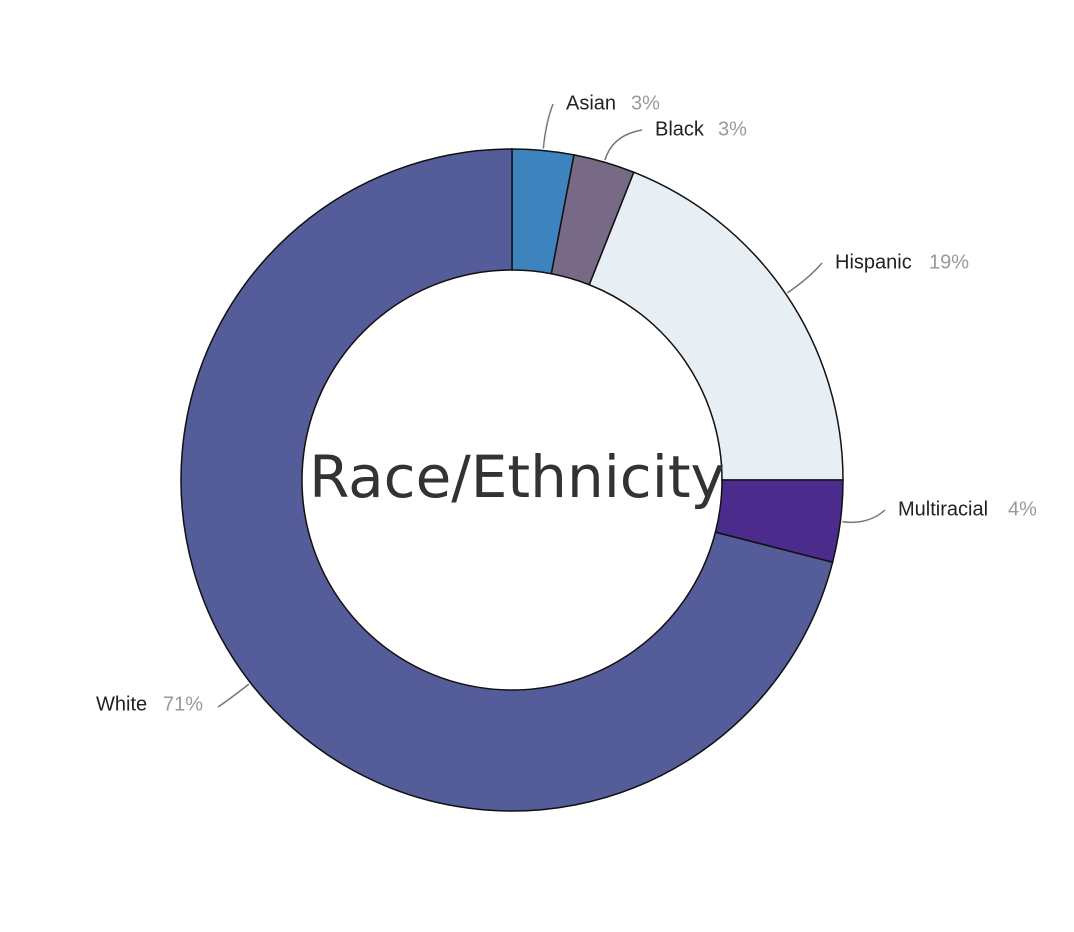 The image size is (1074, 932). I want to click on slice-value-white: 71%, so click(183, 704).